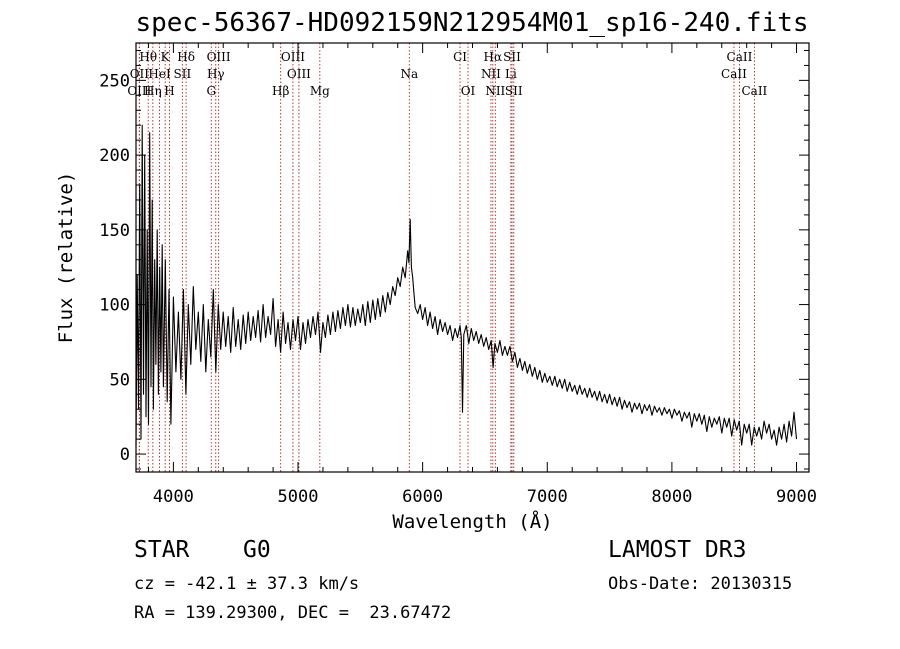 The width and height of the screenshot is (900, 649). I want to click on object-class: G0, so click(257, 550).